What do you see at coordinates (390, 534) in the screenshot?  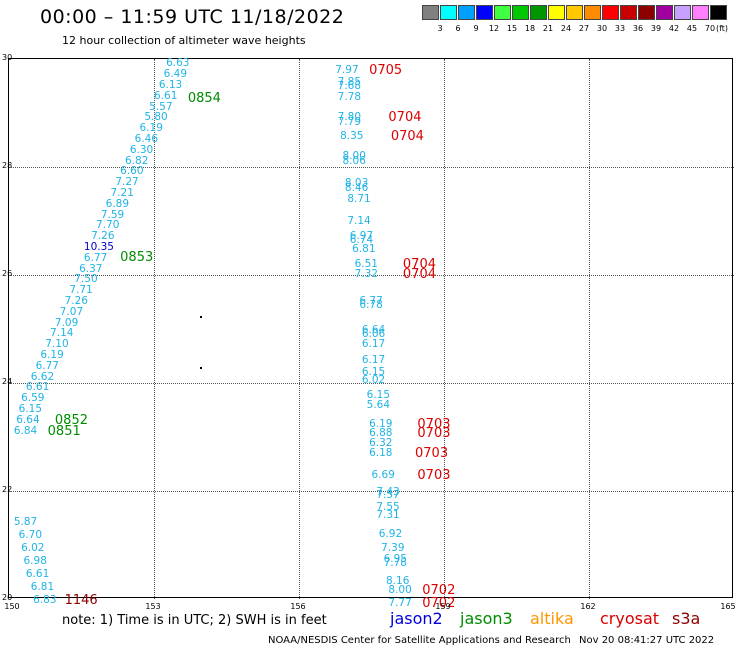 I see `swh-reading: 6.92` at bounding box center [390, 534].